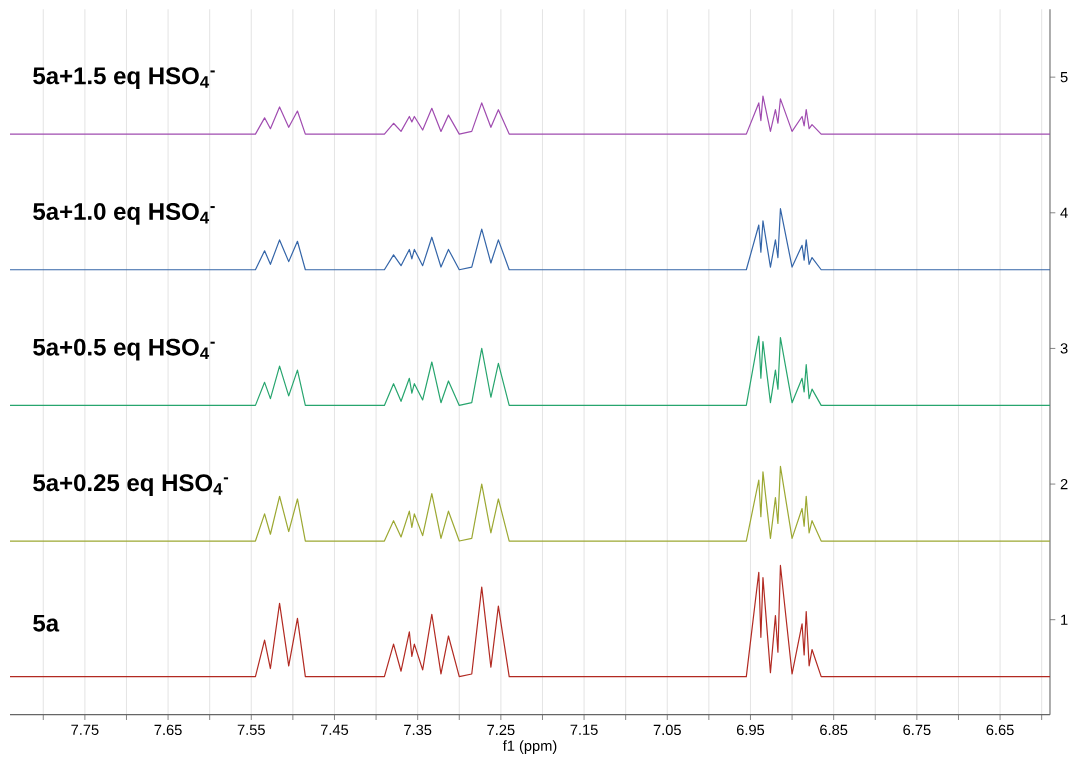 This screenshot has width=1072, height=764. I want to click on series-label: 5a, so click(46, 623).